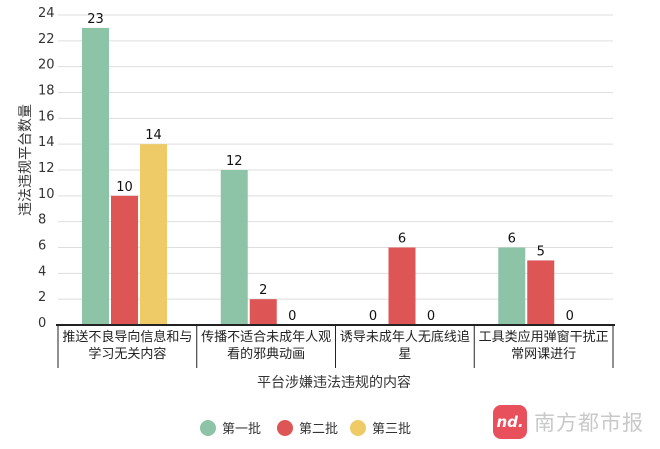 The width and height of the screenshot is (660, 449). What do you see at coordinates (42, 246) in the screenshot?
I see `y-tick-label: 6` at bounding box center [42, 246].